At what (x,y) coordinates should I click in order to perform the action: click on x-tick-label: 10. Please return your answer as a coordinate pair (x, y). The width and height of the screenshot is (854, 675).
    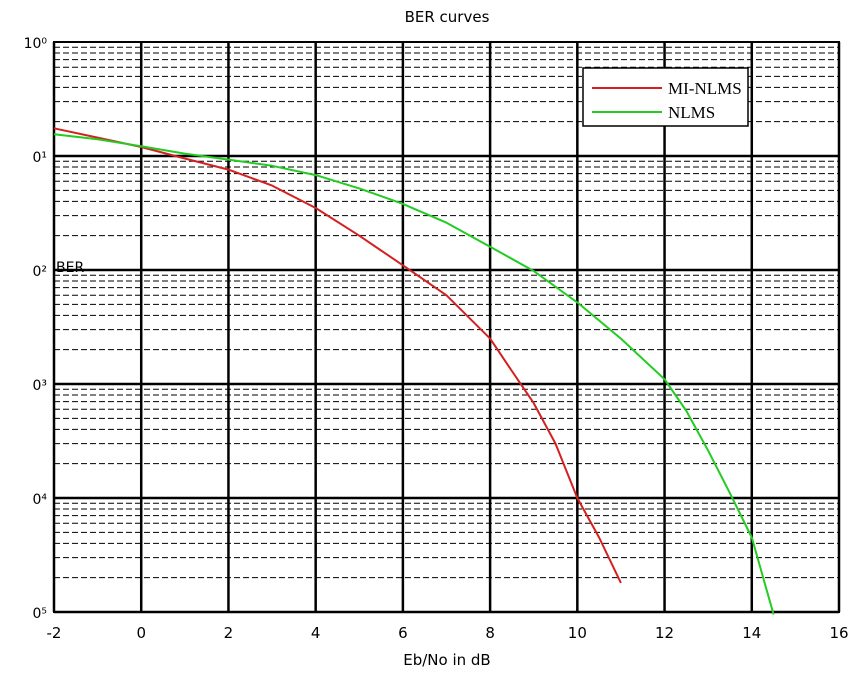
    Looking at the image, I should click on (577, 633).